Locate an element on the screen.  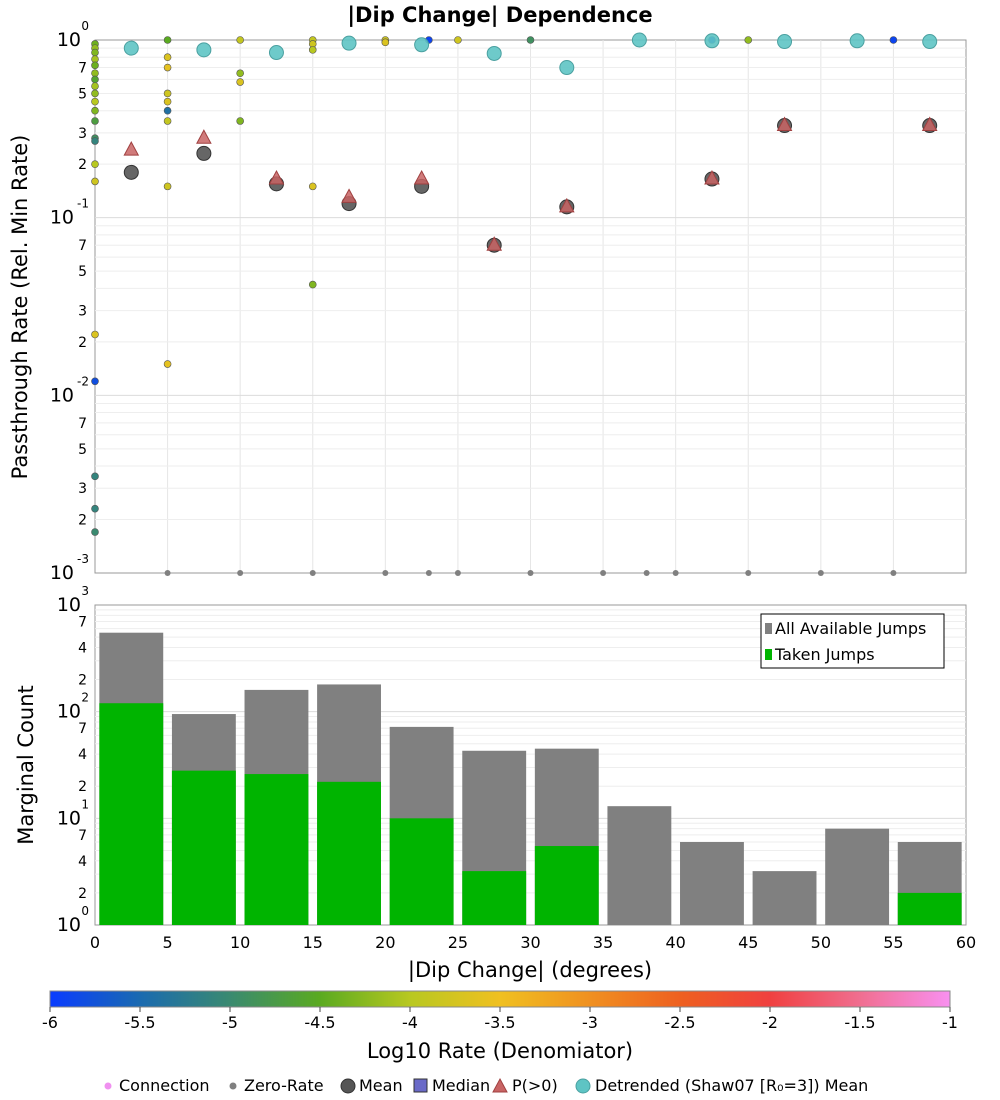
x-tick-label: 50 is located at coordinates (821, 942).